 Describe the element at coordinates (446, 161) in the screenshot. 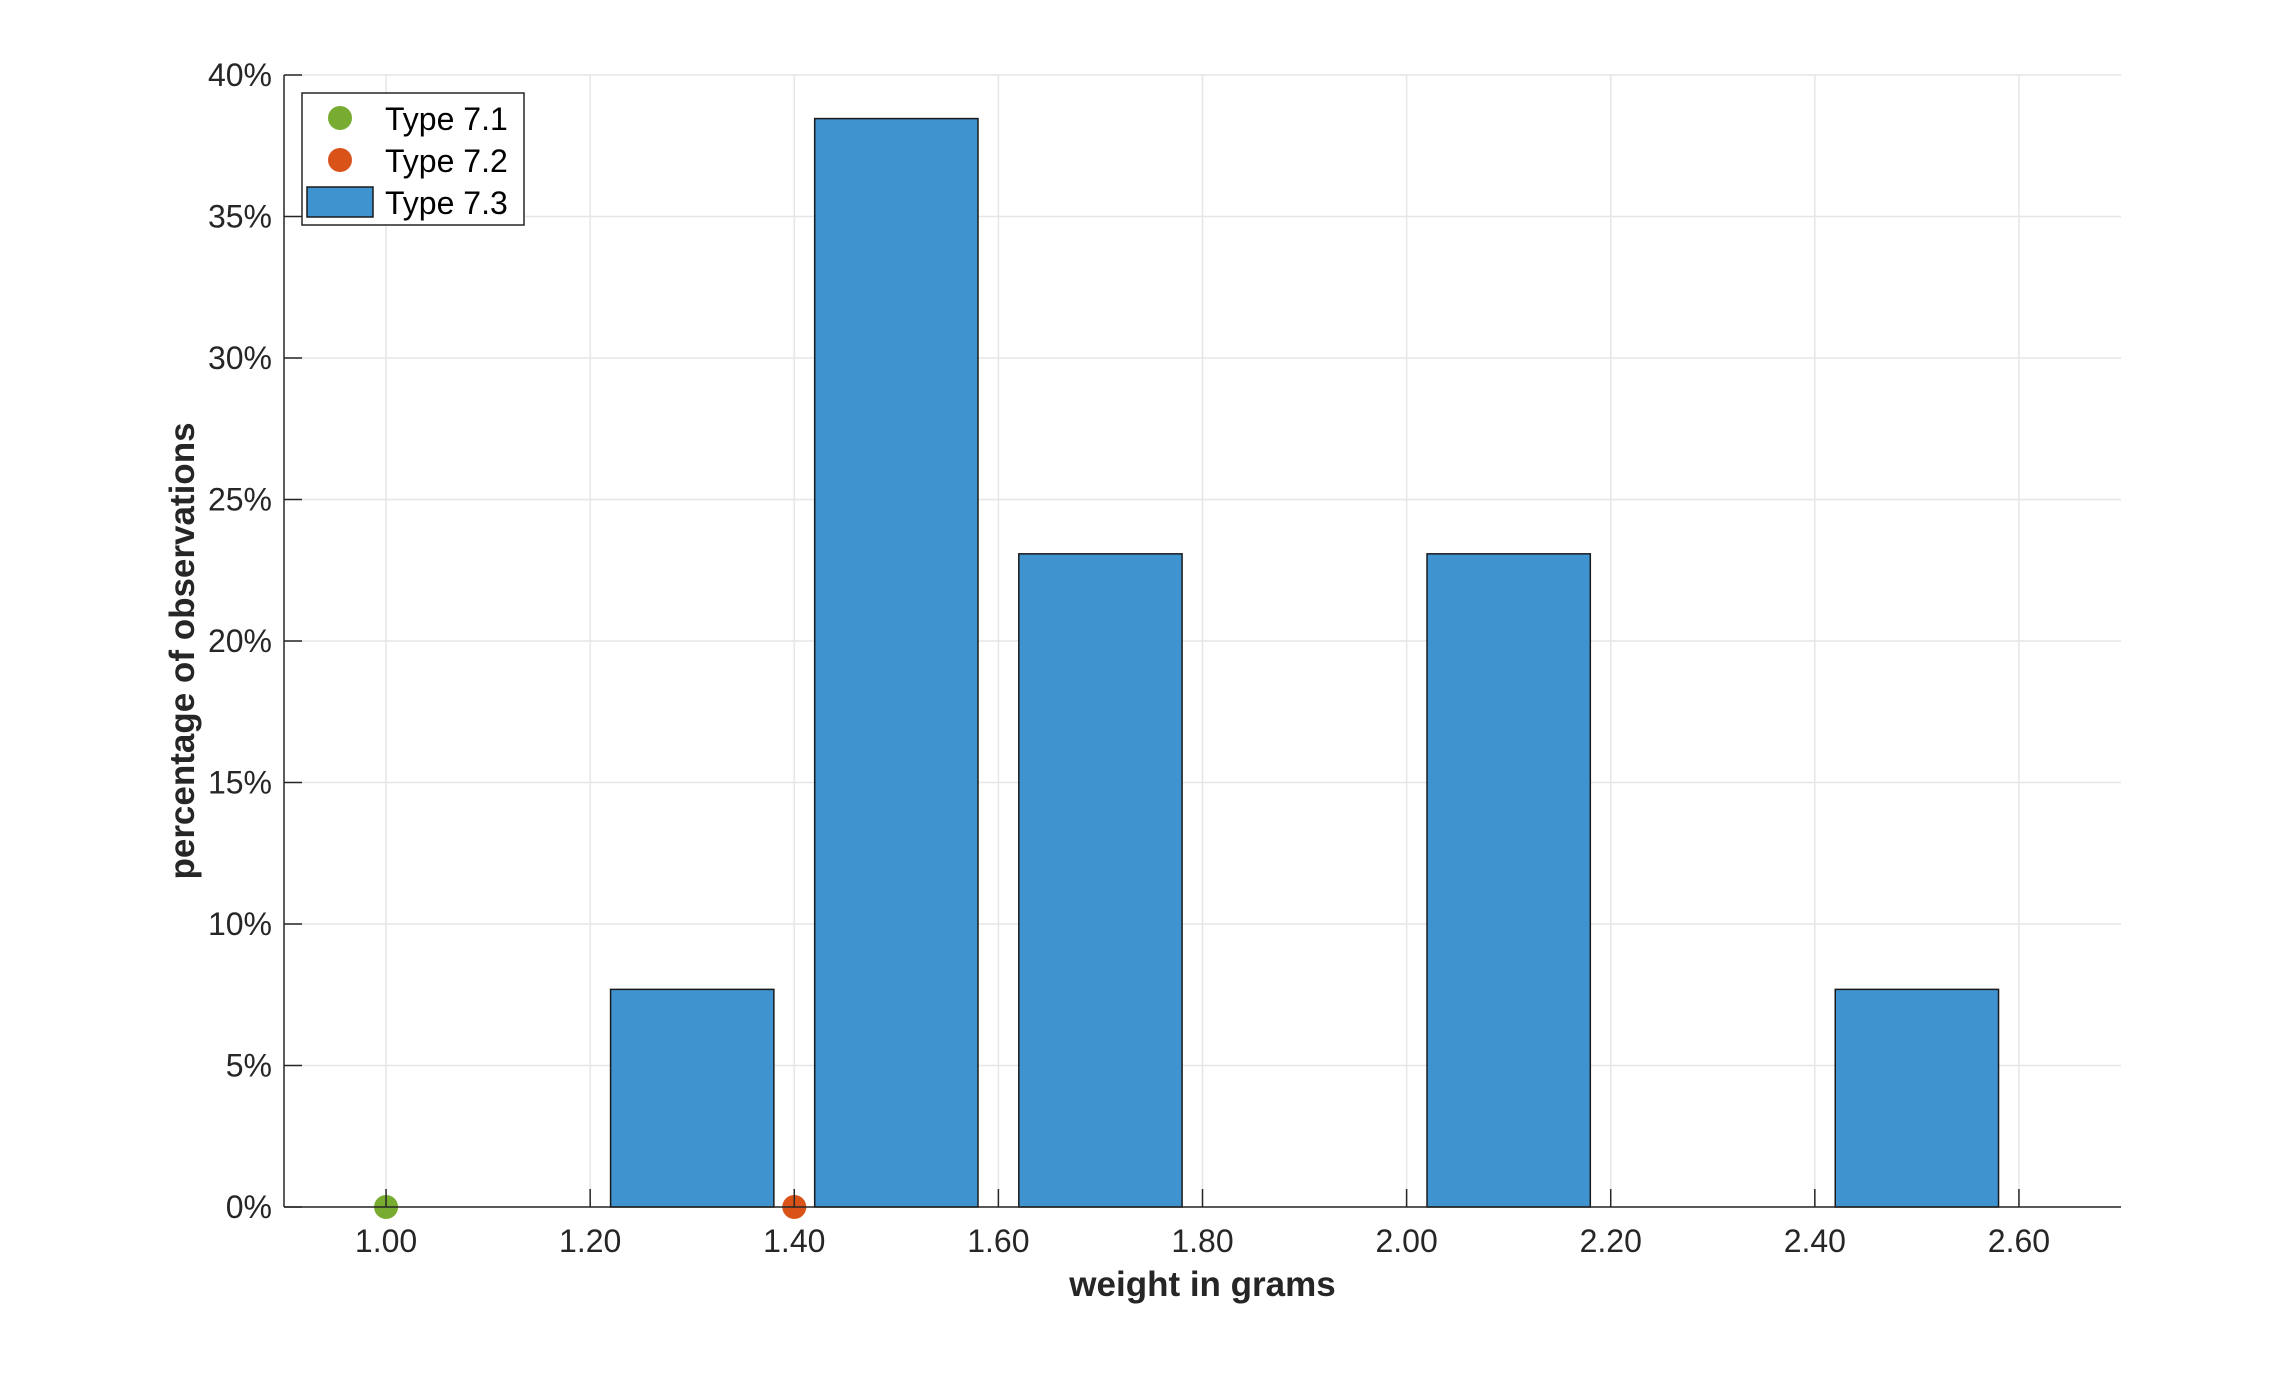

I see `legend-label: Type 7.2` at that location.